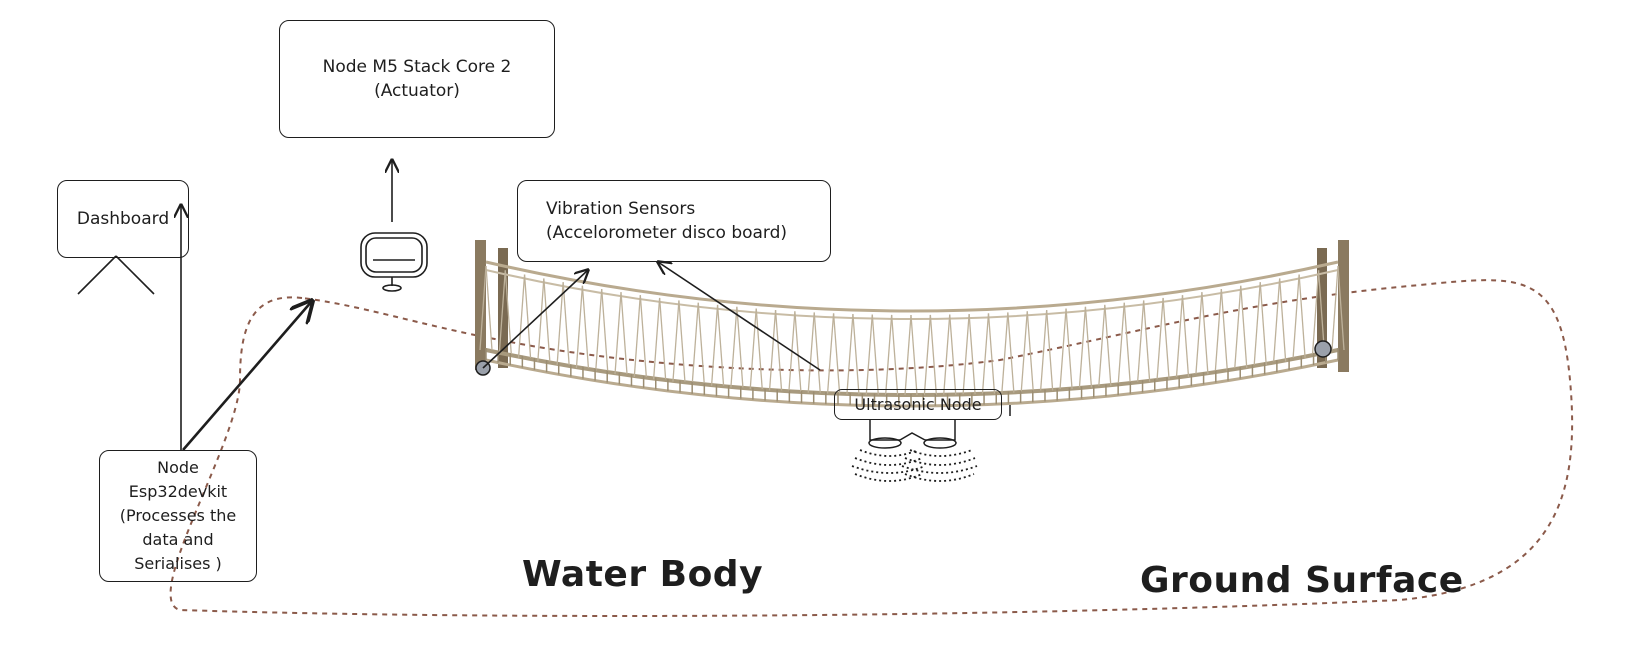  I want to click on ground-surface-label: Ground Surface, so click(1302, 580).